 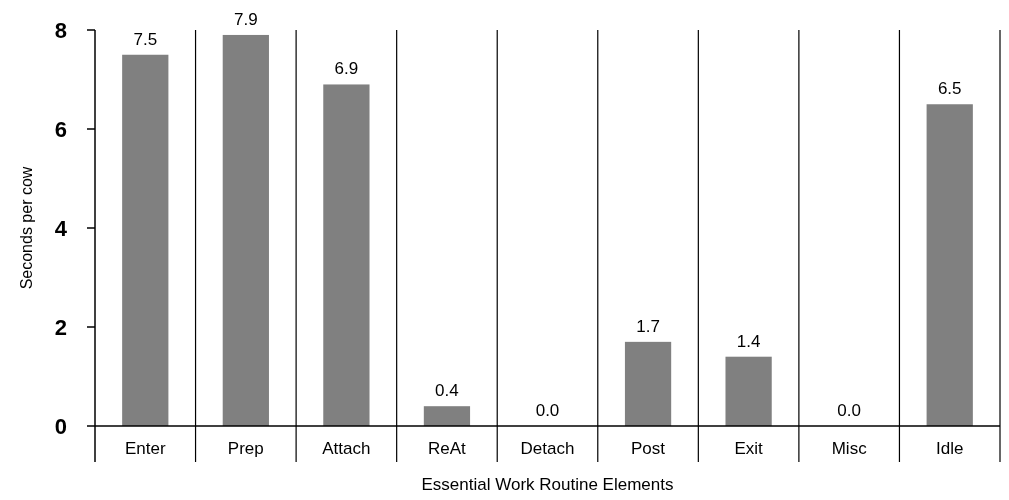 What do you see at coordinates (547, 448) in the screenshot?
I see `x-tick-label: Detach` at bounding box center [547, 448].